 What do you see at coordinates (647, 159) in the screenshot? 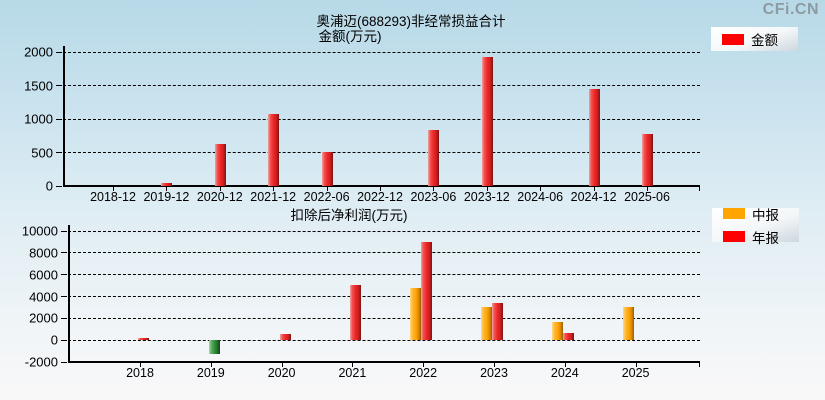
I see `bar-金额-2025-06` at bounding box center [647, 159].